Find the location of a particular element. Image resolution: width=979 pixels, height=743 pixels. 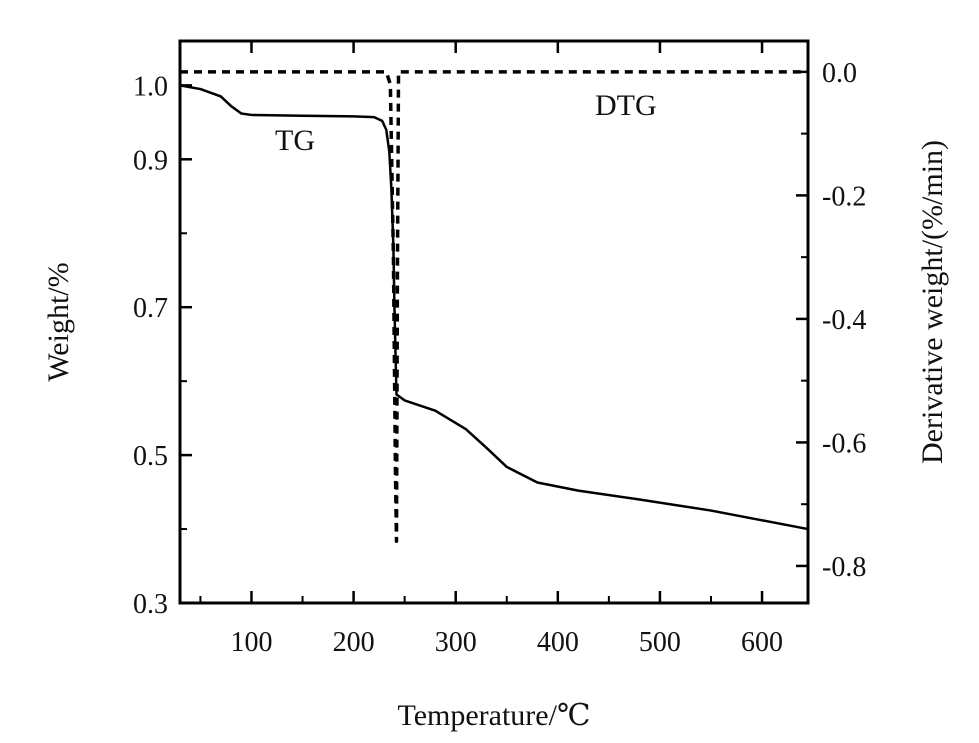

y-right-tick-label: -0.2 is located at coordinates (844, 196).